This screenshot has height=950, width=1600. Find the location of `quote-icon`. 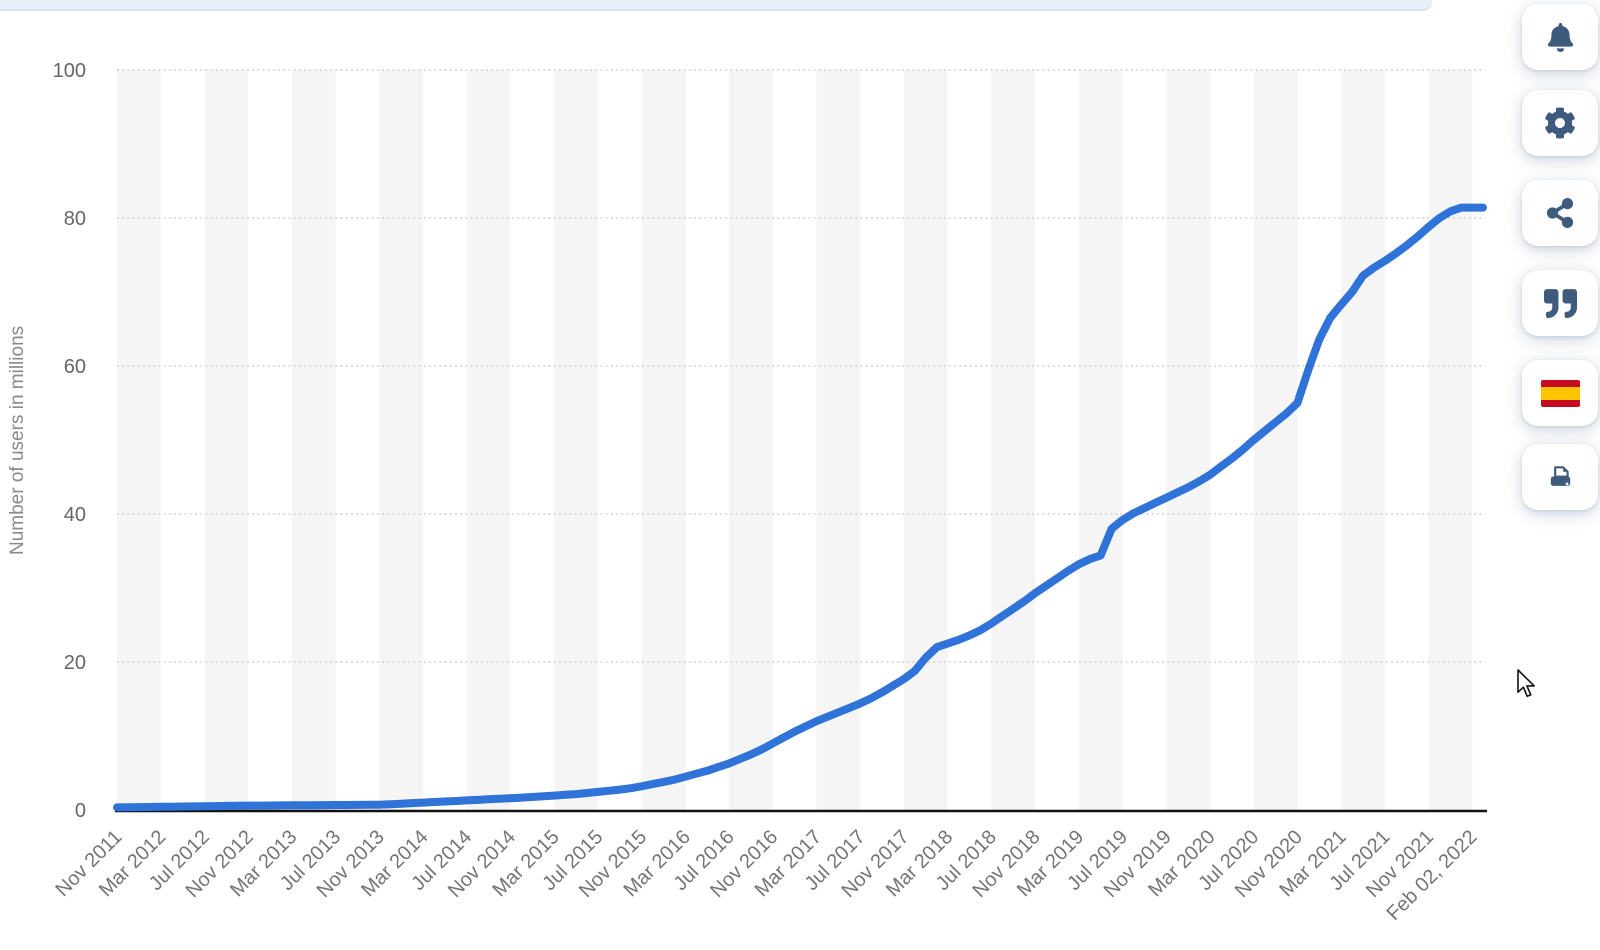

quote-icon is located at coordinates (1560, 303).